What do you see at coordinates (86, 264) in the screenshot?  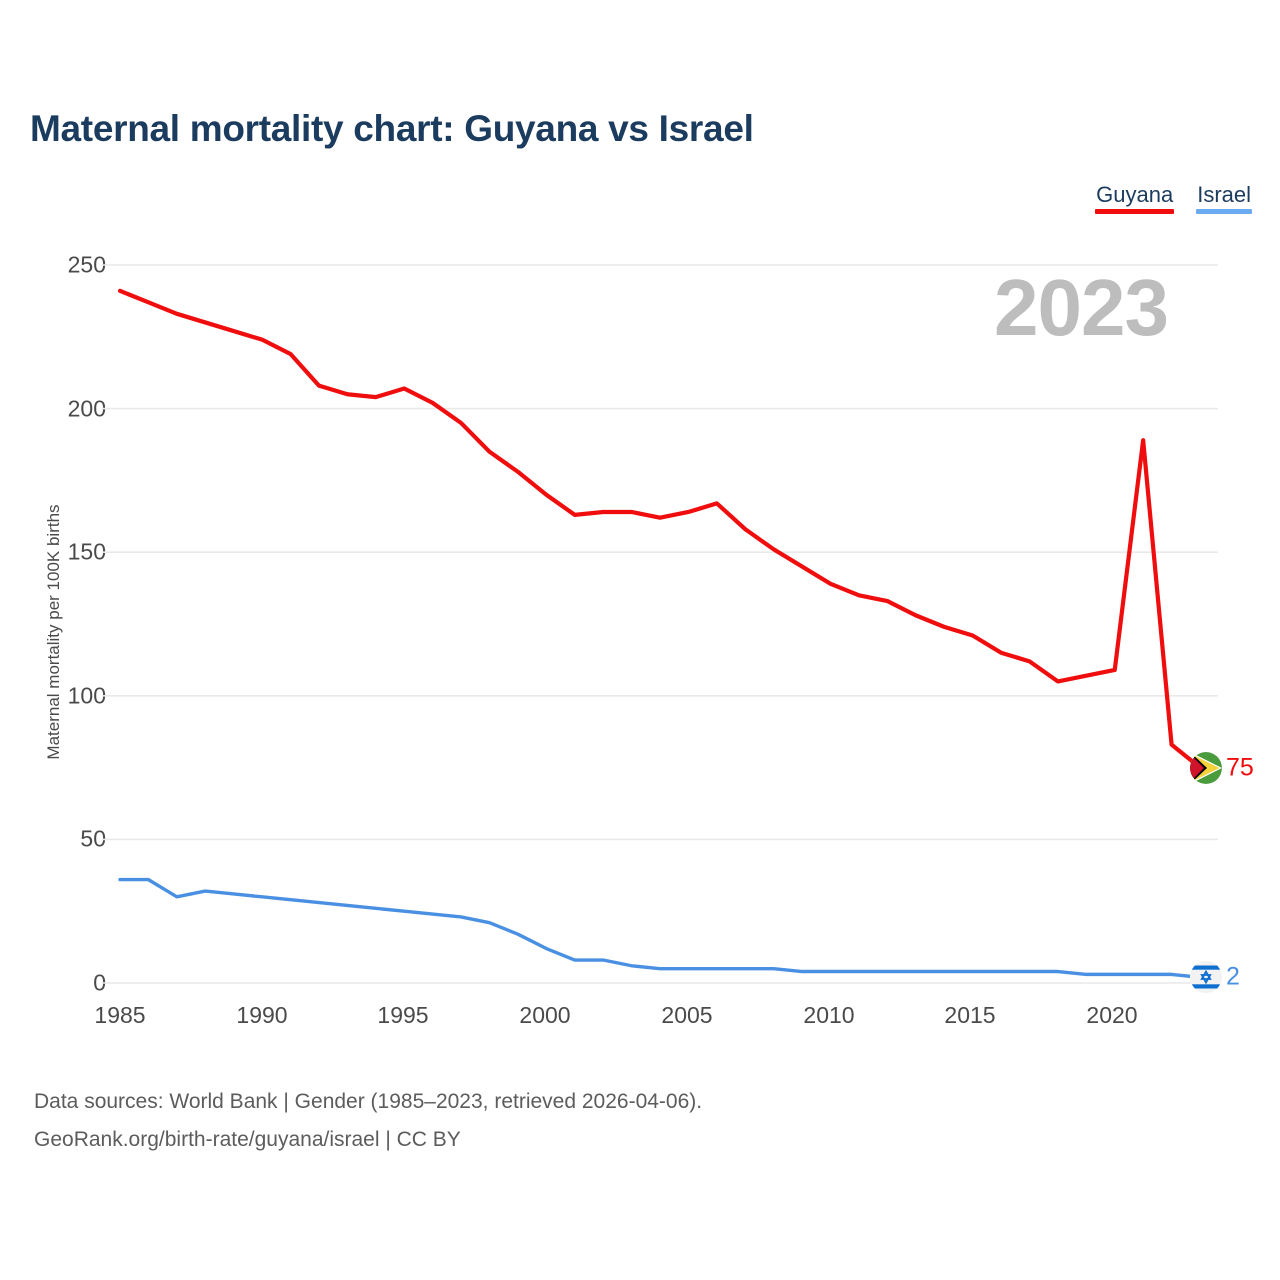 I see `y-tick-250: 250` at bounding box center [86, 264].